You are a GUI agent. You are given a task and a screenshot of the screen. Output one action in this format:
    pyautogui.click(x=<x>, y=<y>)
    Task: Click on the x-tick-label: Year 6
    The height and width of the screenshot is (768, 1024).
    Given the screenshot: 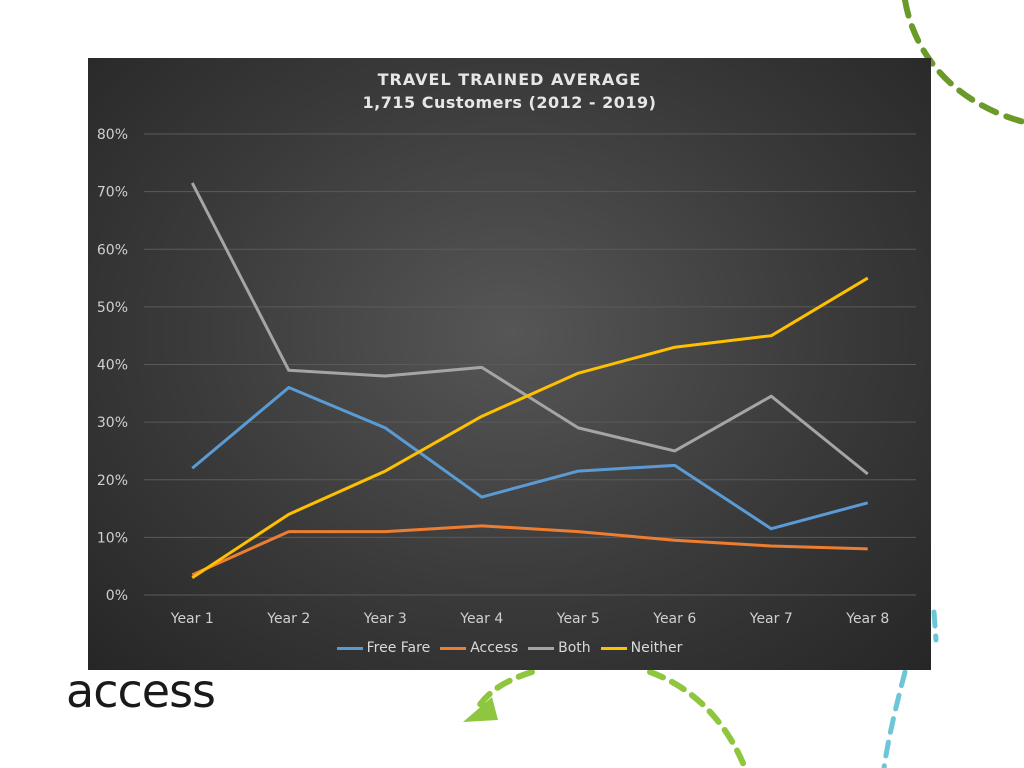 What is the action you would take?
    pyautogui.click(x=674, y=619)
    